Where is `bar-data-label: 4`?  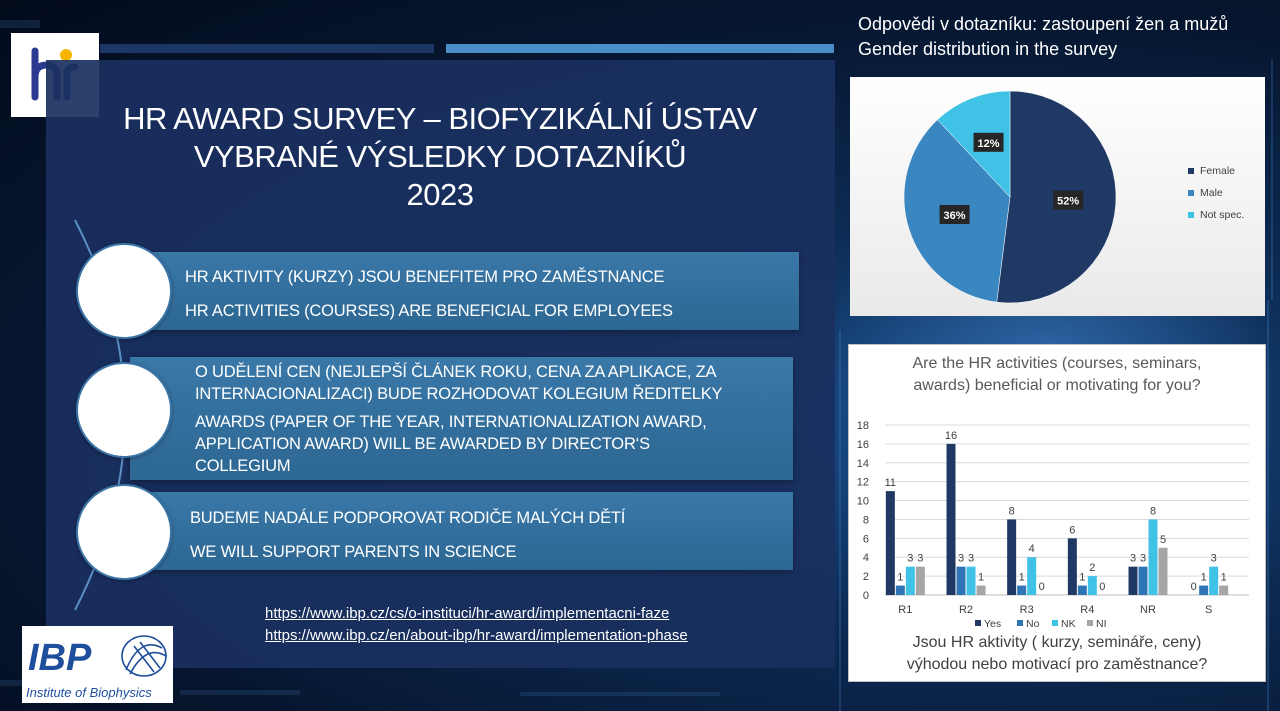 bar-data-label: 4 is located at coordinates (1032, 549).